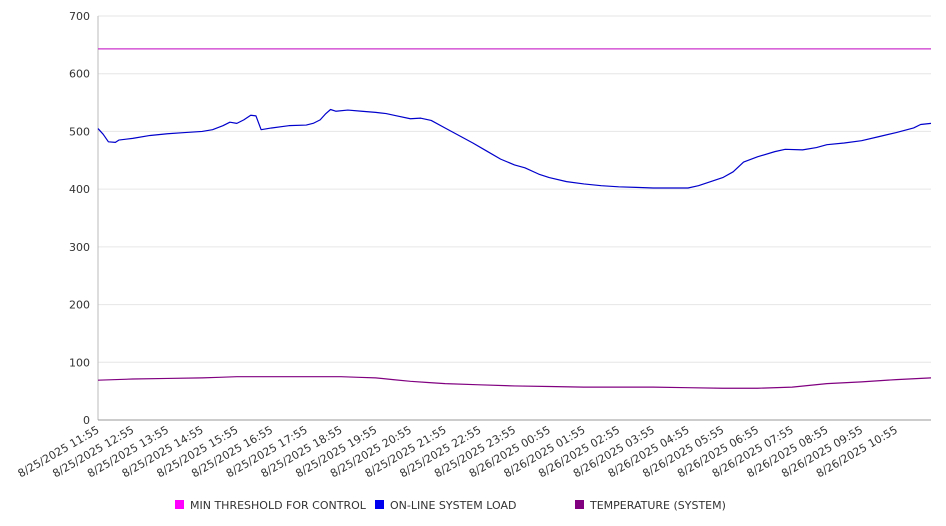  Describe the element at coordinates (79, 16) in the screenshot. I see `y-tick-label: 700` at that location.